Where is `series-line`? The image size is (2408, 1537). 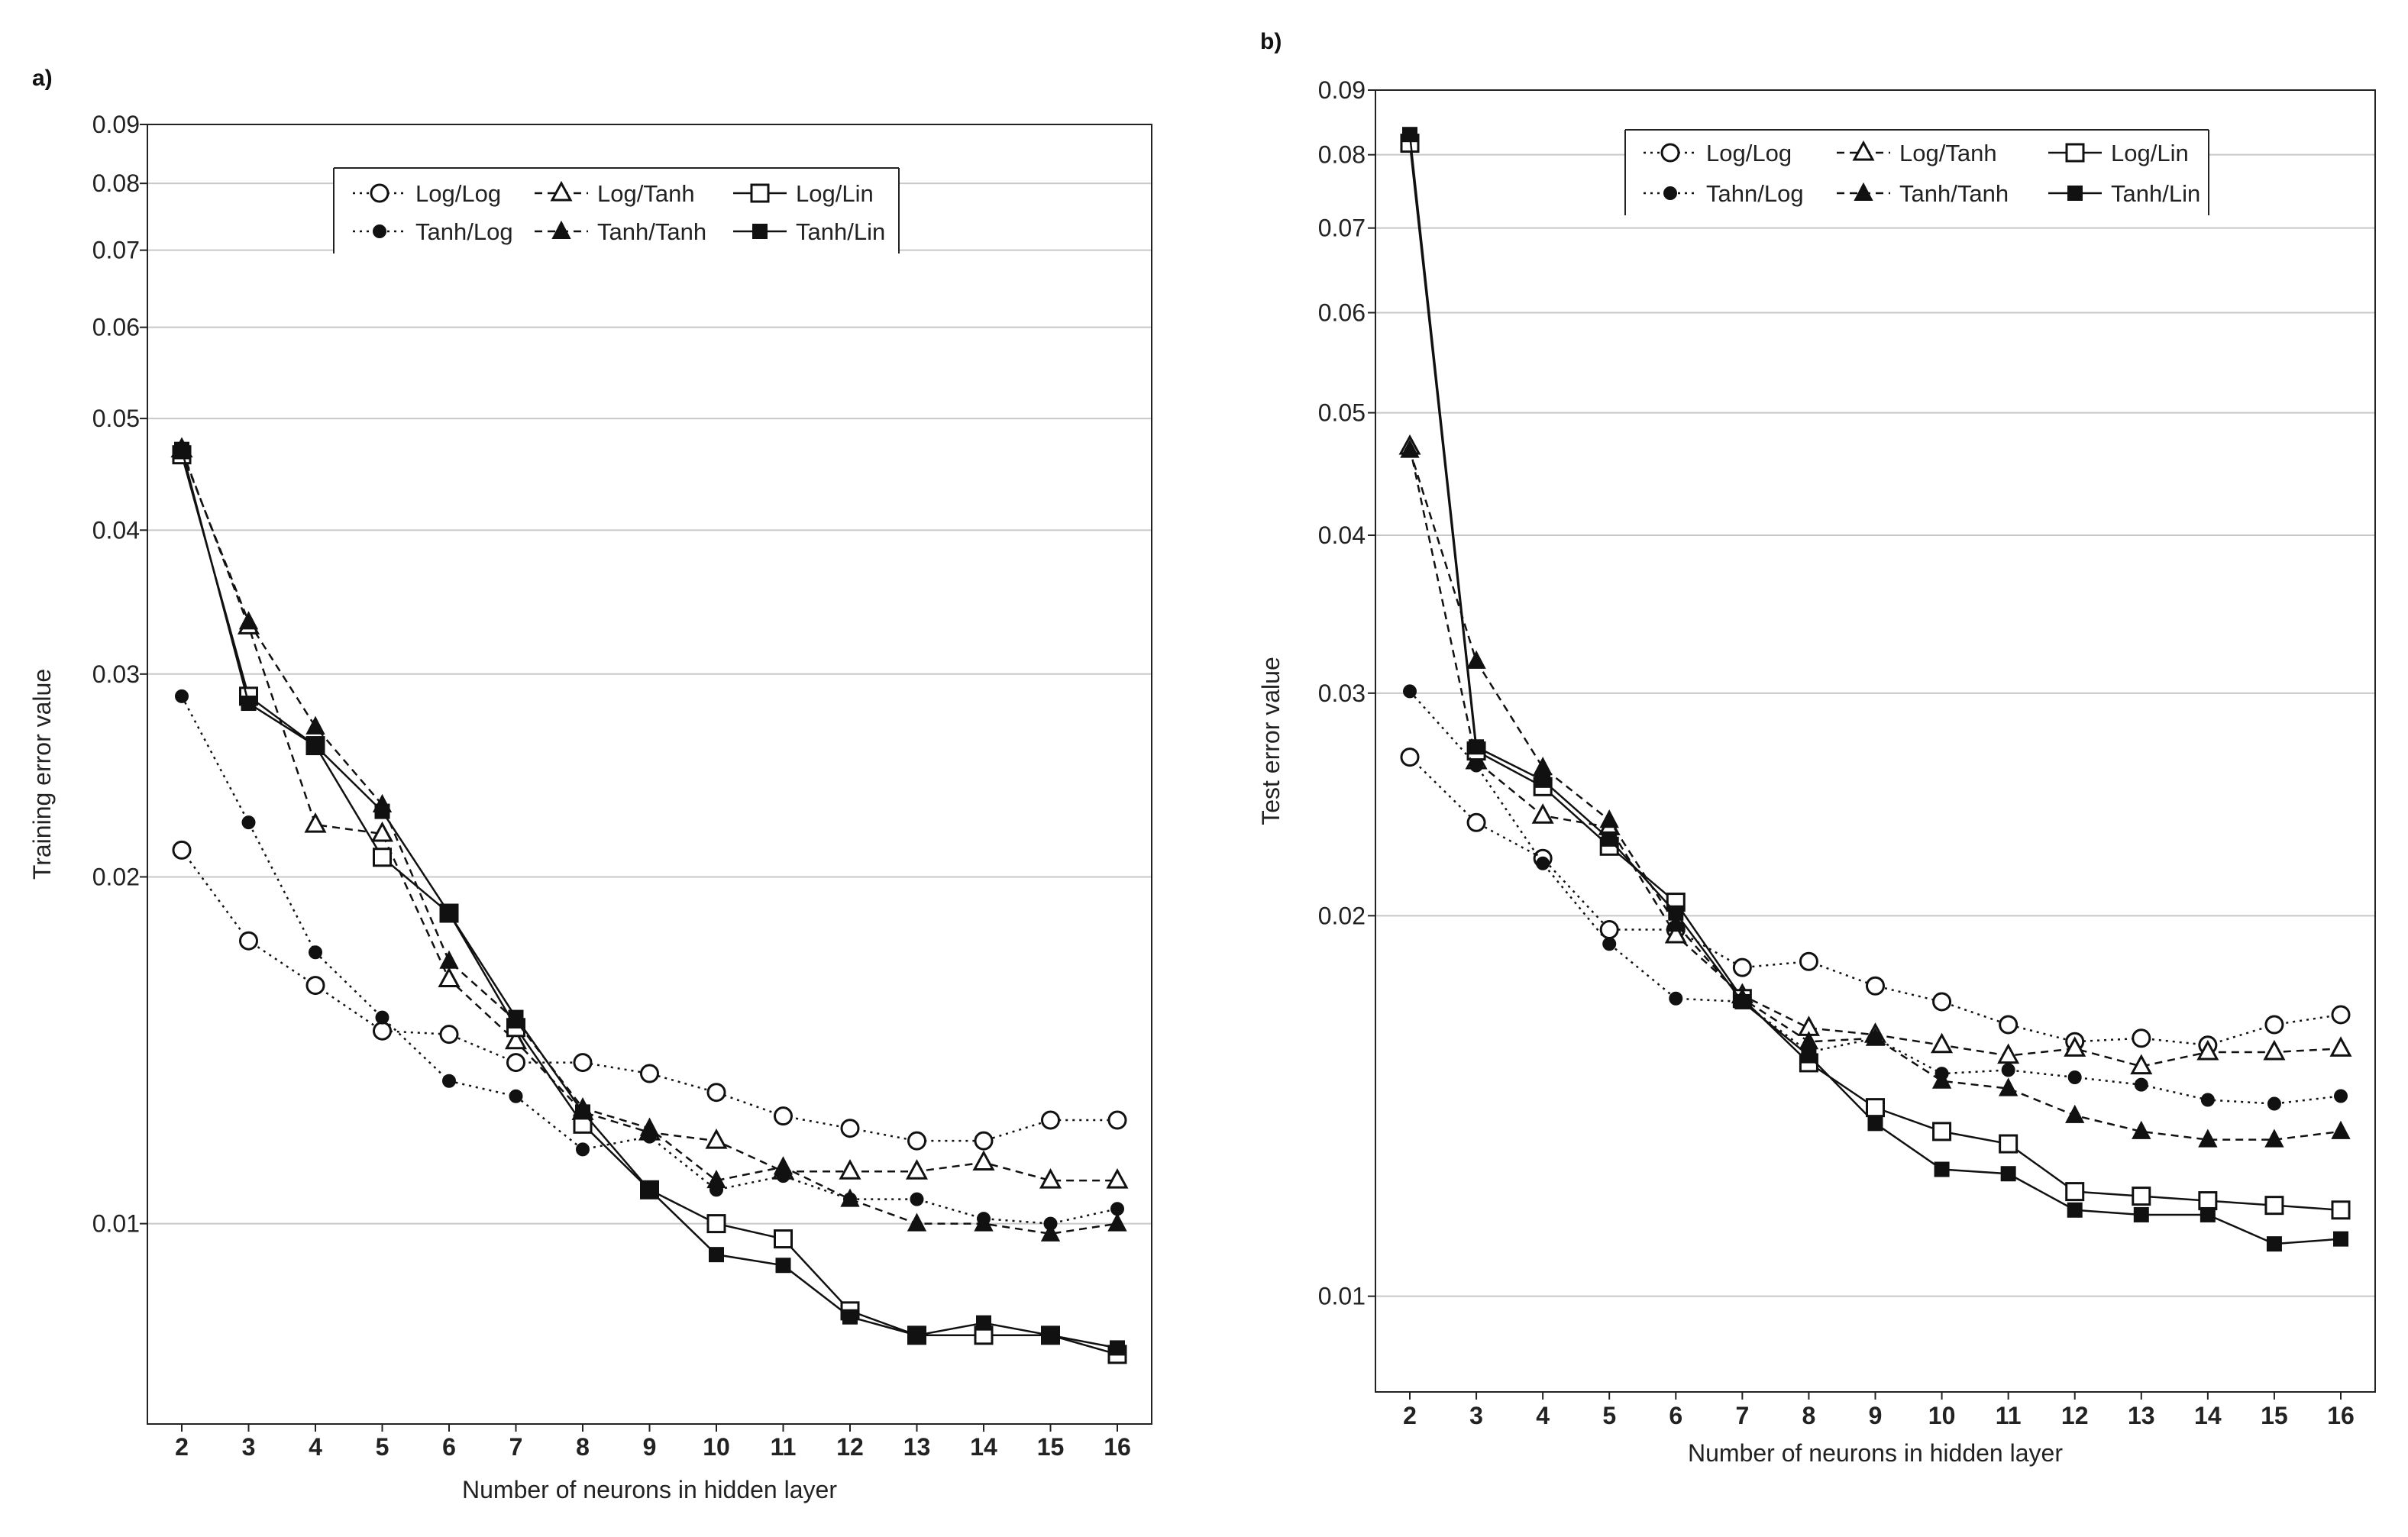
series-line is located at coordinates (648, 995).